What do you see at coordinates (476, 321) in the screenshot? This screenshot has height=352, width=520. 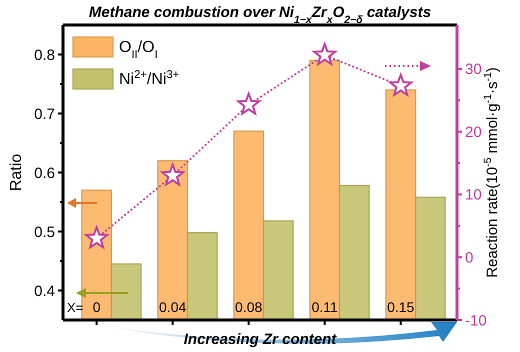 I see `y2-tick-label: -10` at bounding box center [476, 321].